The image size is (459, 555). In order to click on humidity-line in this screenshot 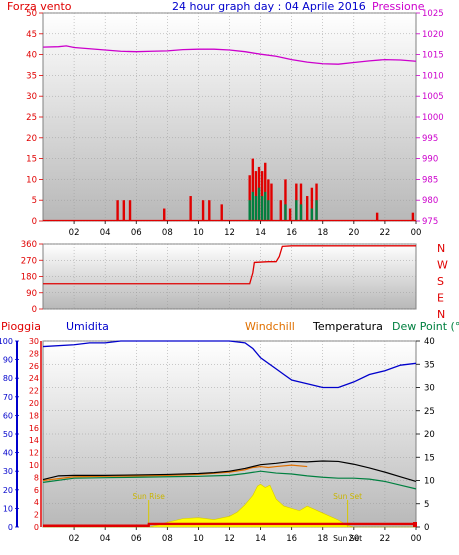, I will do `click(229, 364)`.